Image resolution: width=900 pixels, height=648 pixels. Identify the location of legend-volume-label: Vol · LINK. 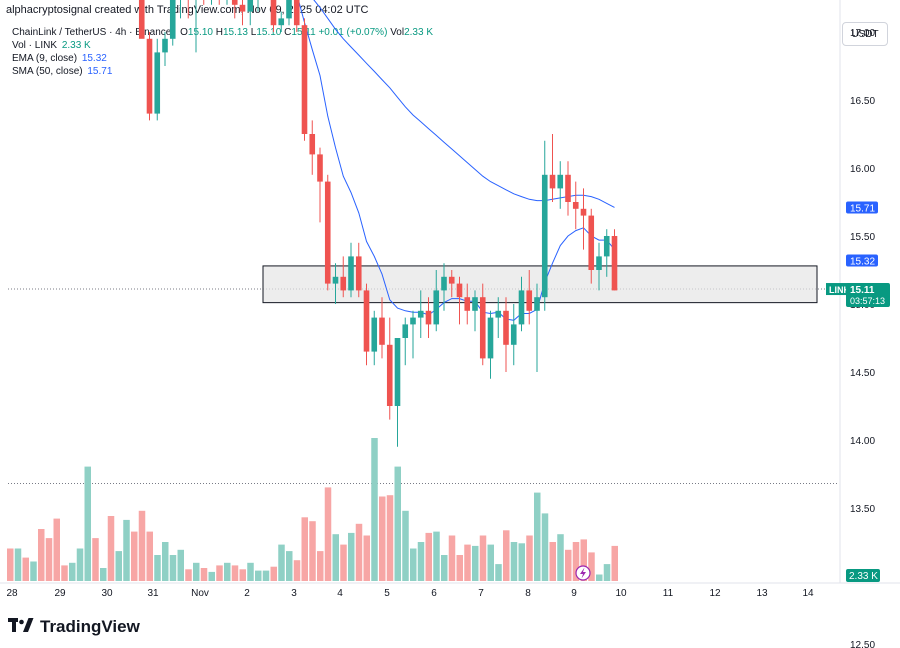
(35, 45).